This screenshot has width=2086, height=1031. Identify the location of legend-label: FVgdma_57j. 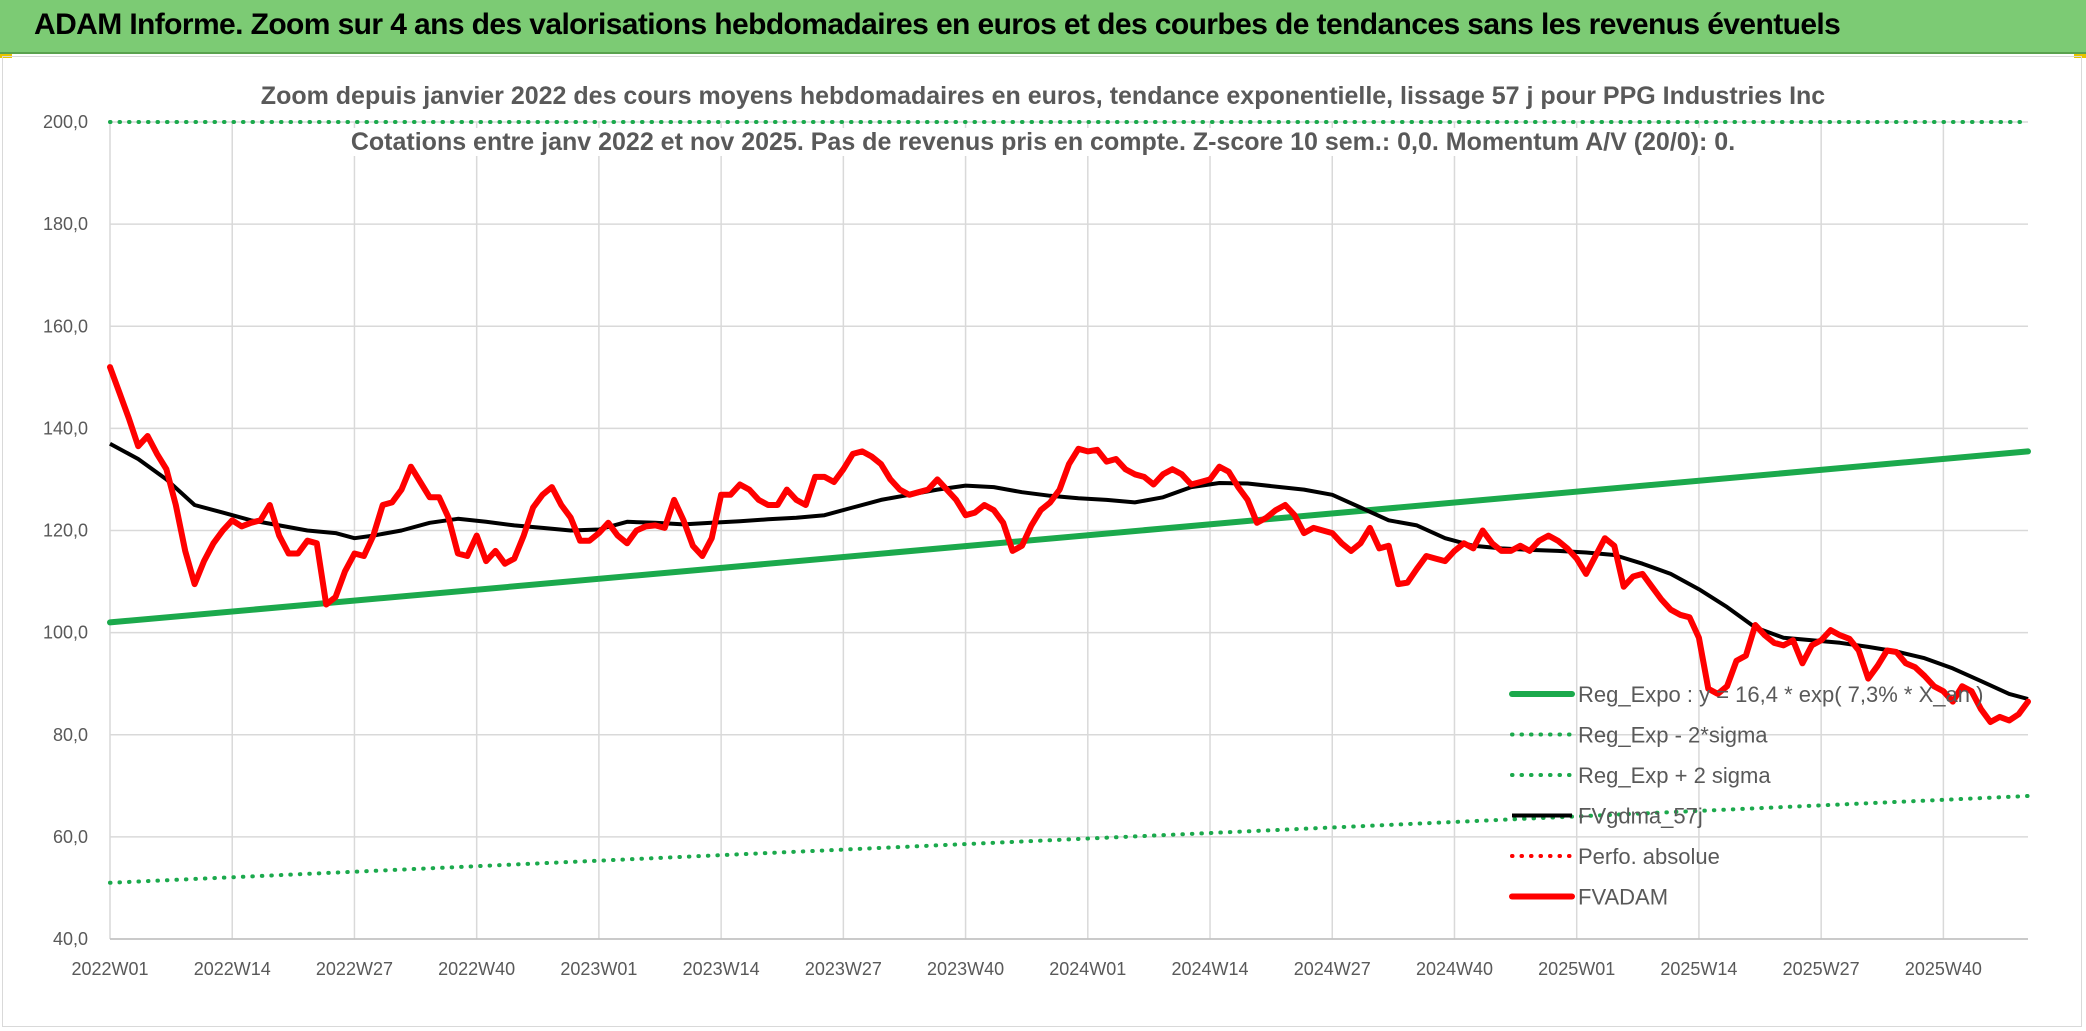
(1640, 816).